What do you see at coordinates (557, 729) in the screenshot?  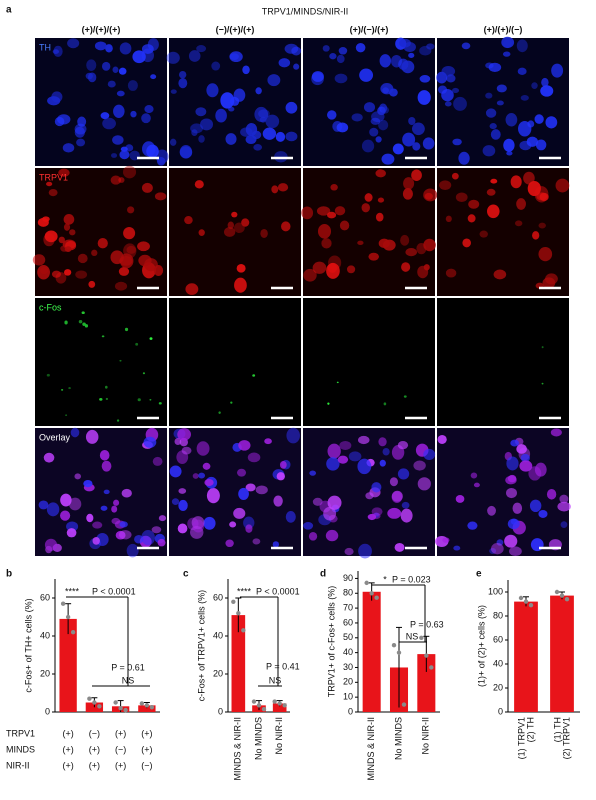 I see `x-tick-label: (1) TH` at bounding box center [557, 729].